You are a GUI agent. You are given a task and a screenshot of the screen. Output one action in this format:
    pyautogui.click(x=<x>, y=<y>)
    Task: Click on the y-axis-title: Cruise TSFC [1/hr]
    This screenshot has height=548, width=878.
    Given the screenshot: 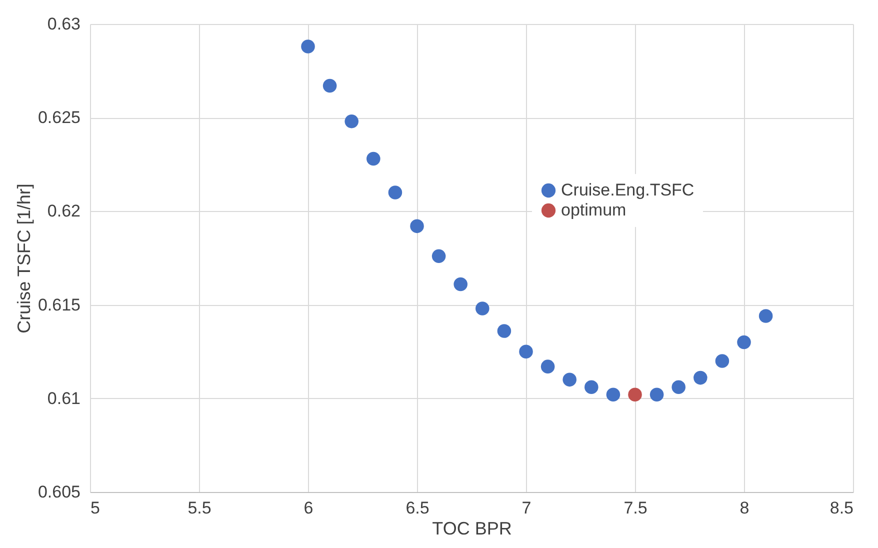 What is the action you would take?
    pyautogui.click(x=24, y=259)
    